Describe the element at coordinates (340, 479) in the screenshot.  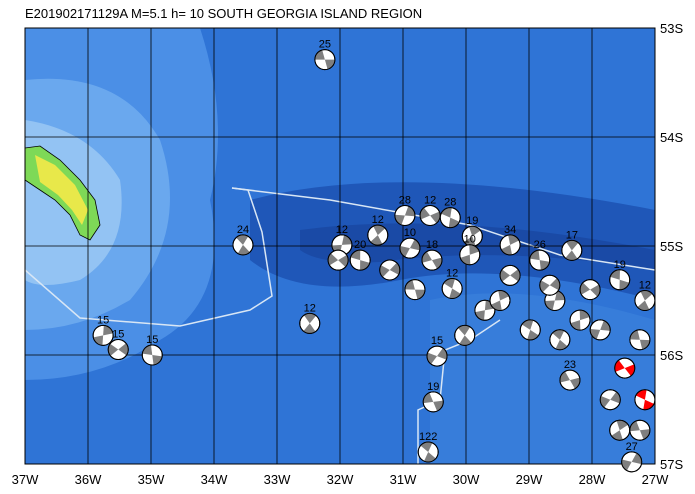
I see `lon-label: 32W` at that location.